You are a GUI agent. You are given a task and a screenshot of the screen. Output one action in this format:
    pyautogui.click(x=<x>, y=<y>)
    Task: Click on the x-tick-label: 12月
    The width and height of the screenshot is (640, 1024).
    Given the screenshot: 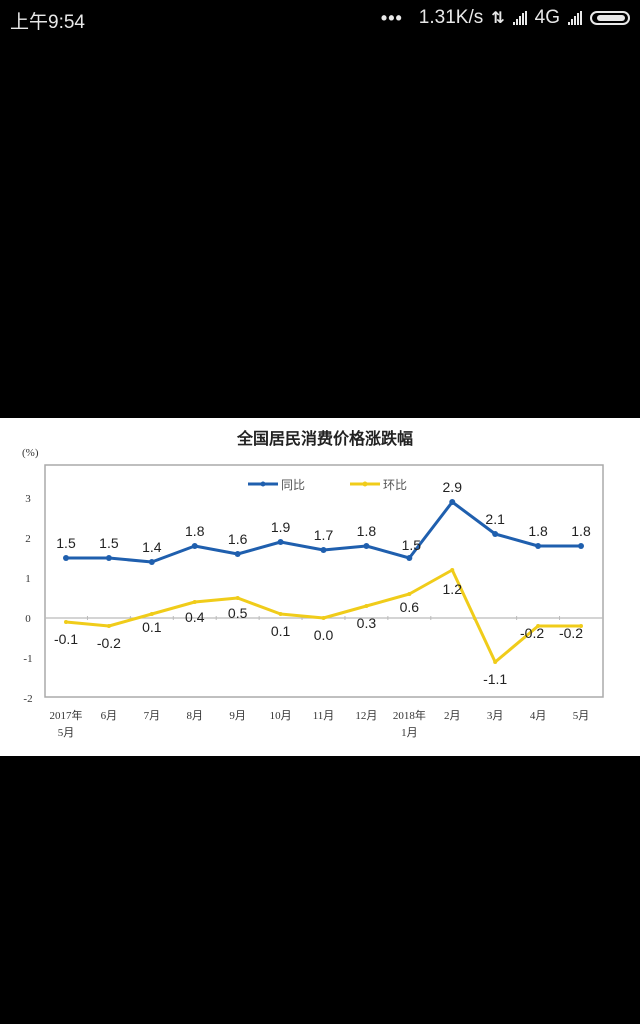 What is the action you would take?
    pyautogui.click(x=366, y=716)
    